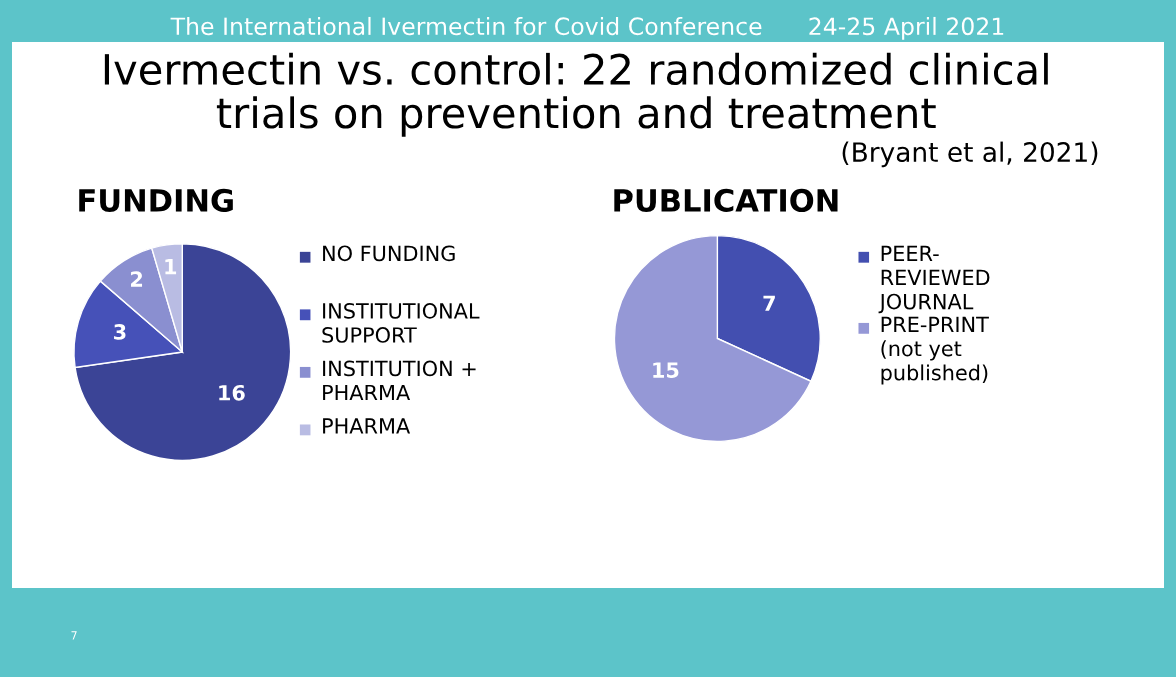  I want to click on pie-slice, so click(183, 352).